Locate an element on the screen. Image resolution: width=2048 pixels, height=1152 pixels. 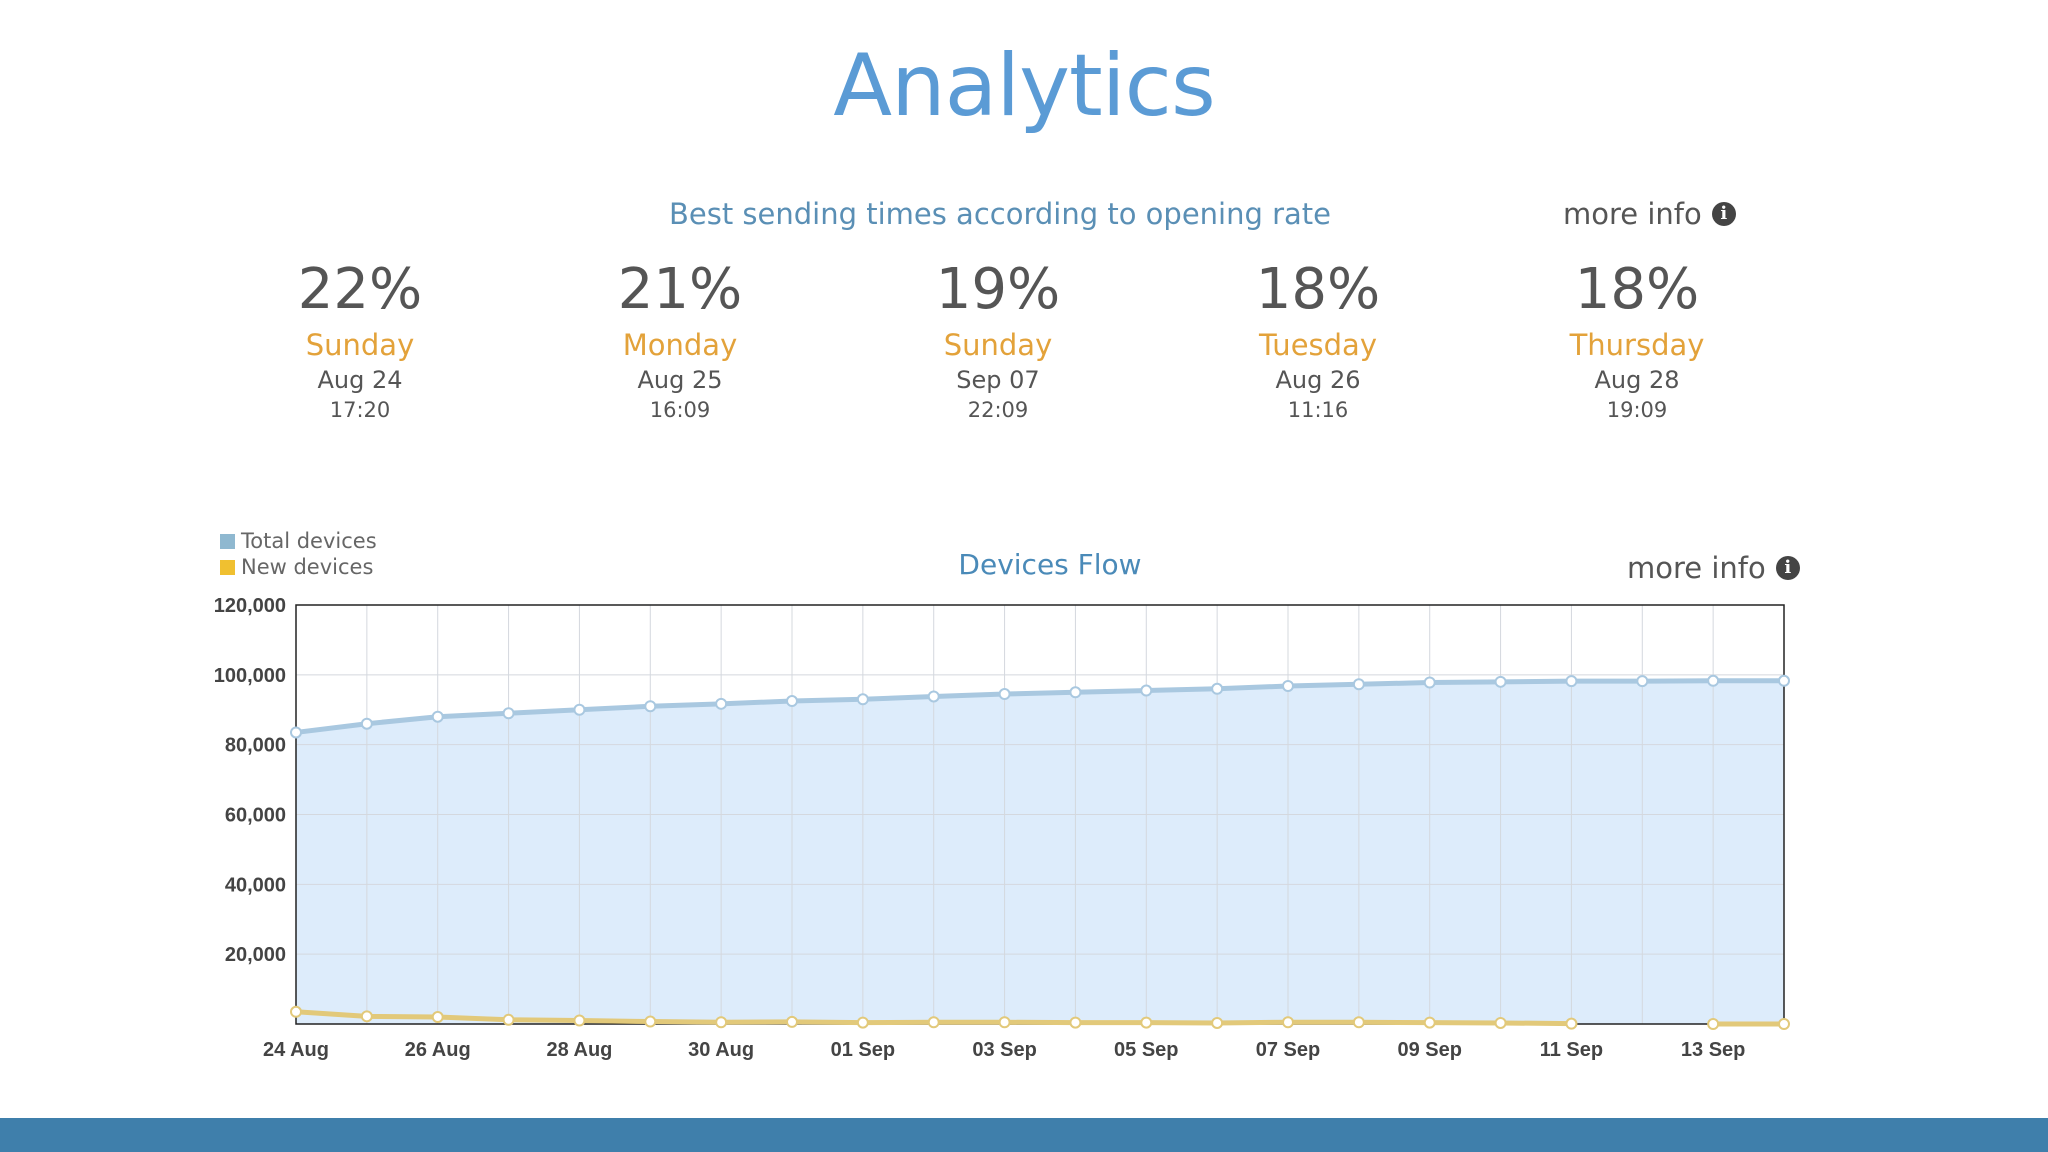
send-time: 16:09 is located at coordinates (680, 410).